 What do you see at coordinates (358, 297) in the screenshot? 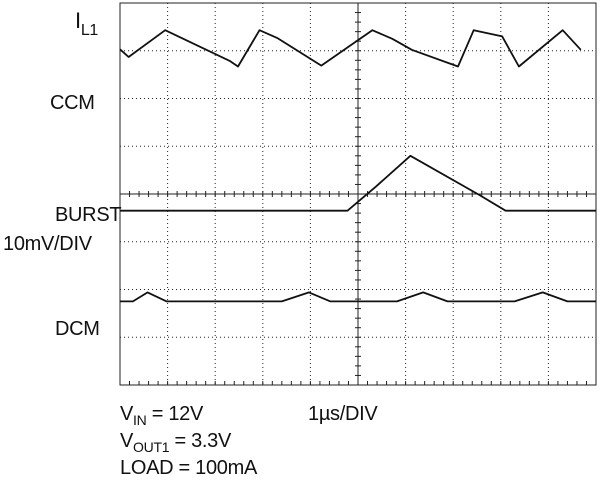
I see `trace-dcm` at bounding box center [358, 297].